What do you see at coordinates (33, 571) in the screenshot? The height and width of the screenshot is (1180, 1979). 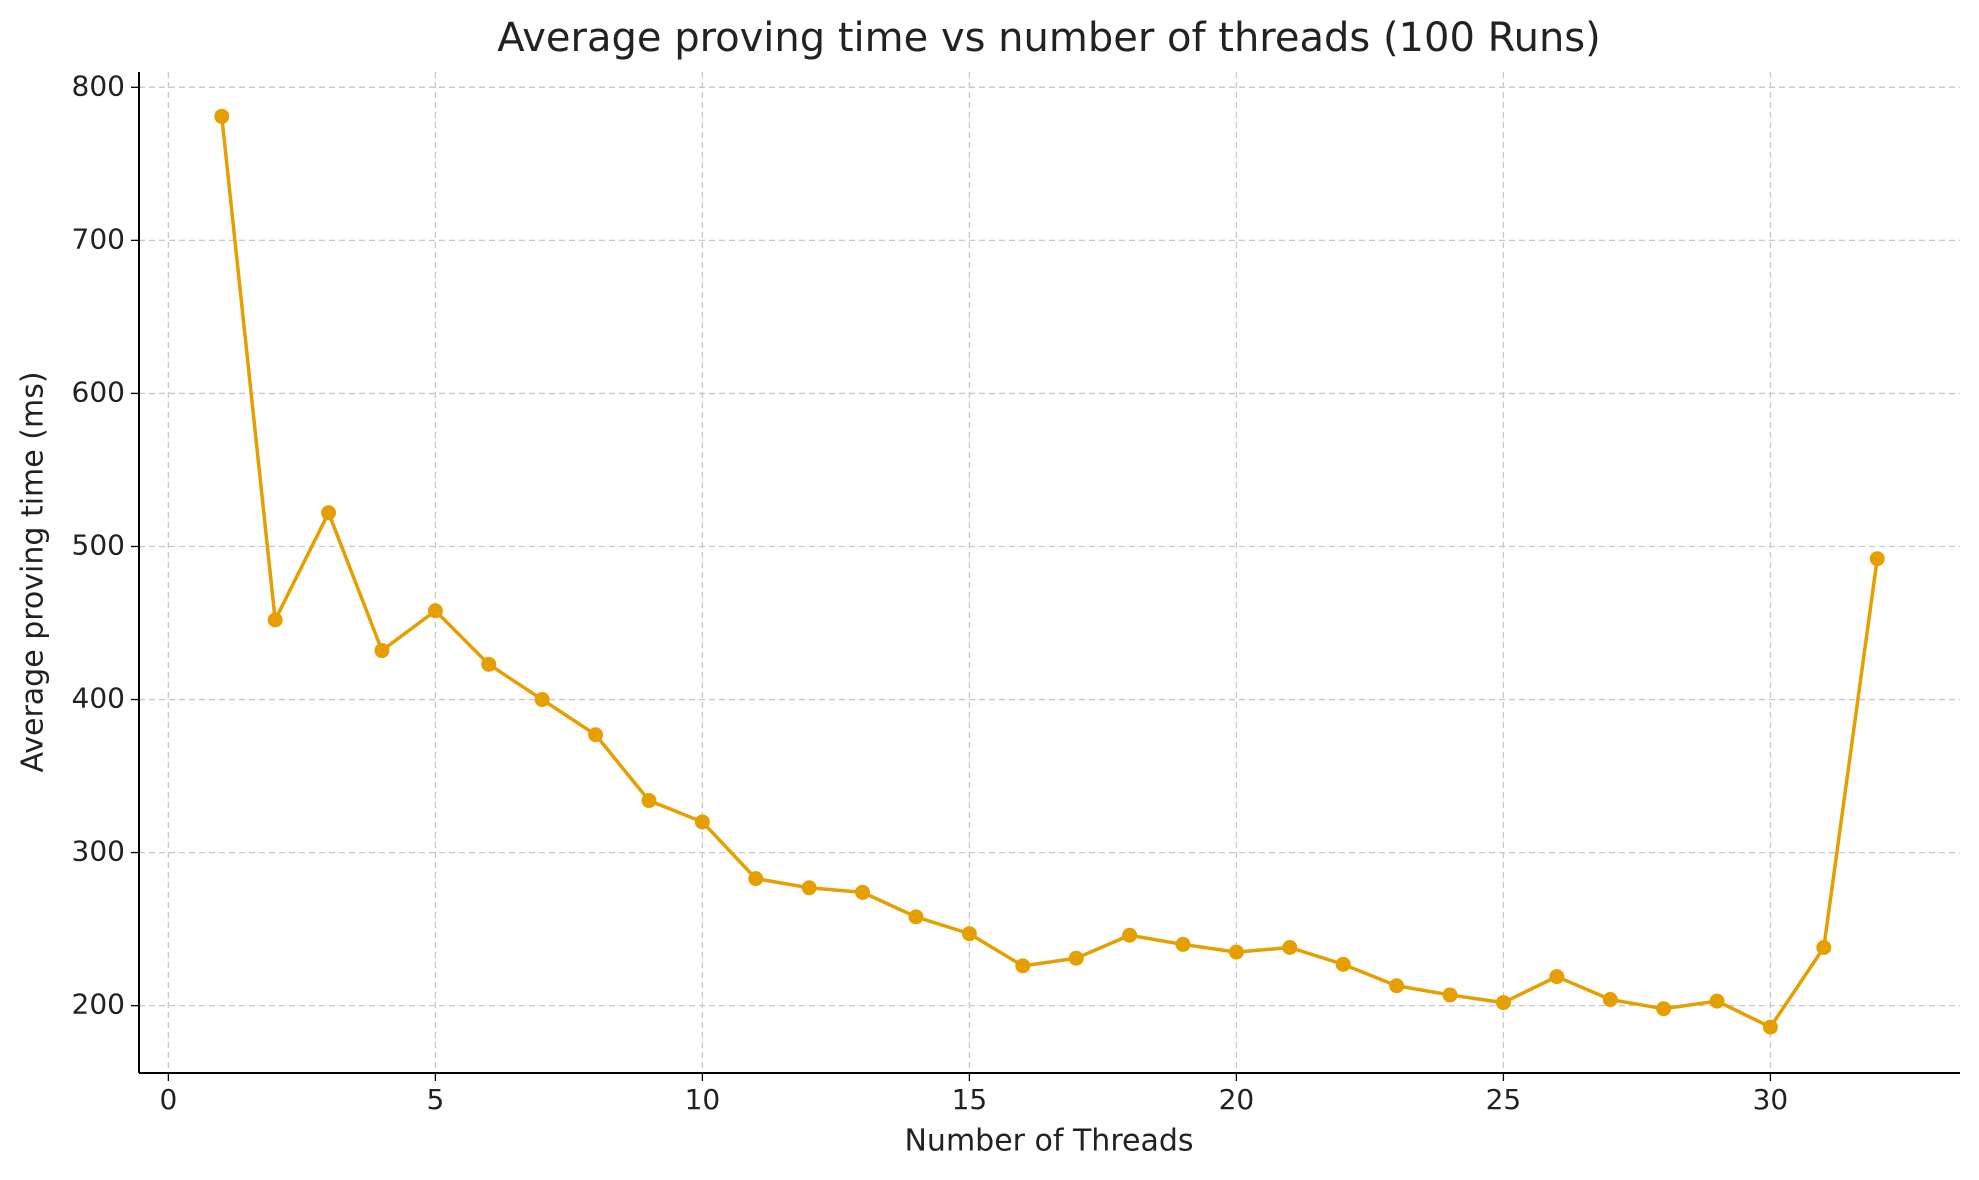 I see `y-axis-label: Average proving time (ms)` at bounding box center [33, 571].